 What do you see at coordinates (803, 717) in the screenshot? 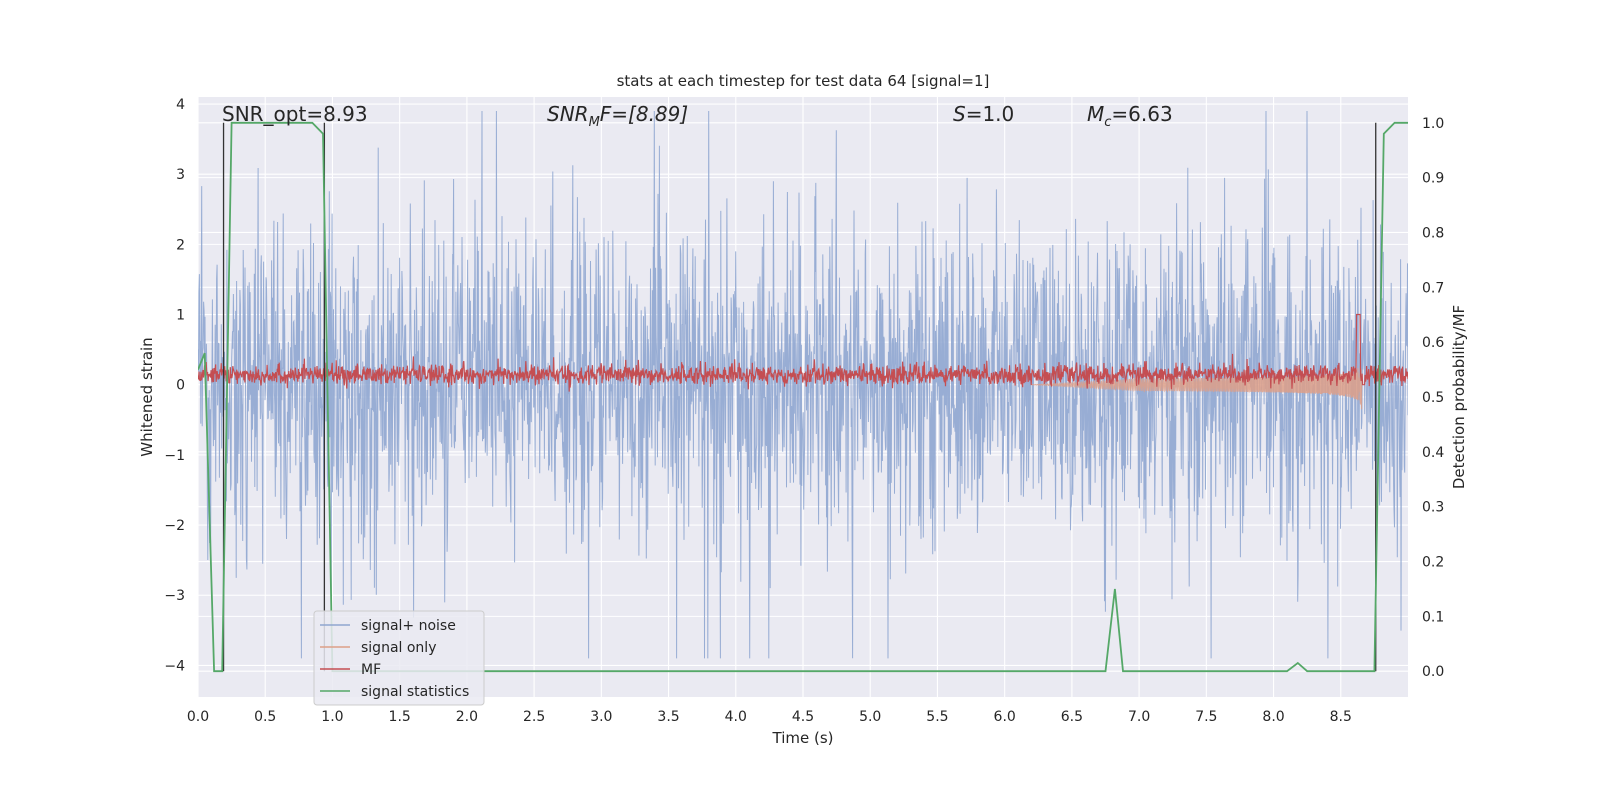
I see `x-tick-label: 4.5` at bounding box center [803, 717].